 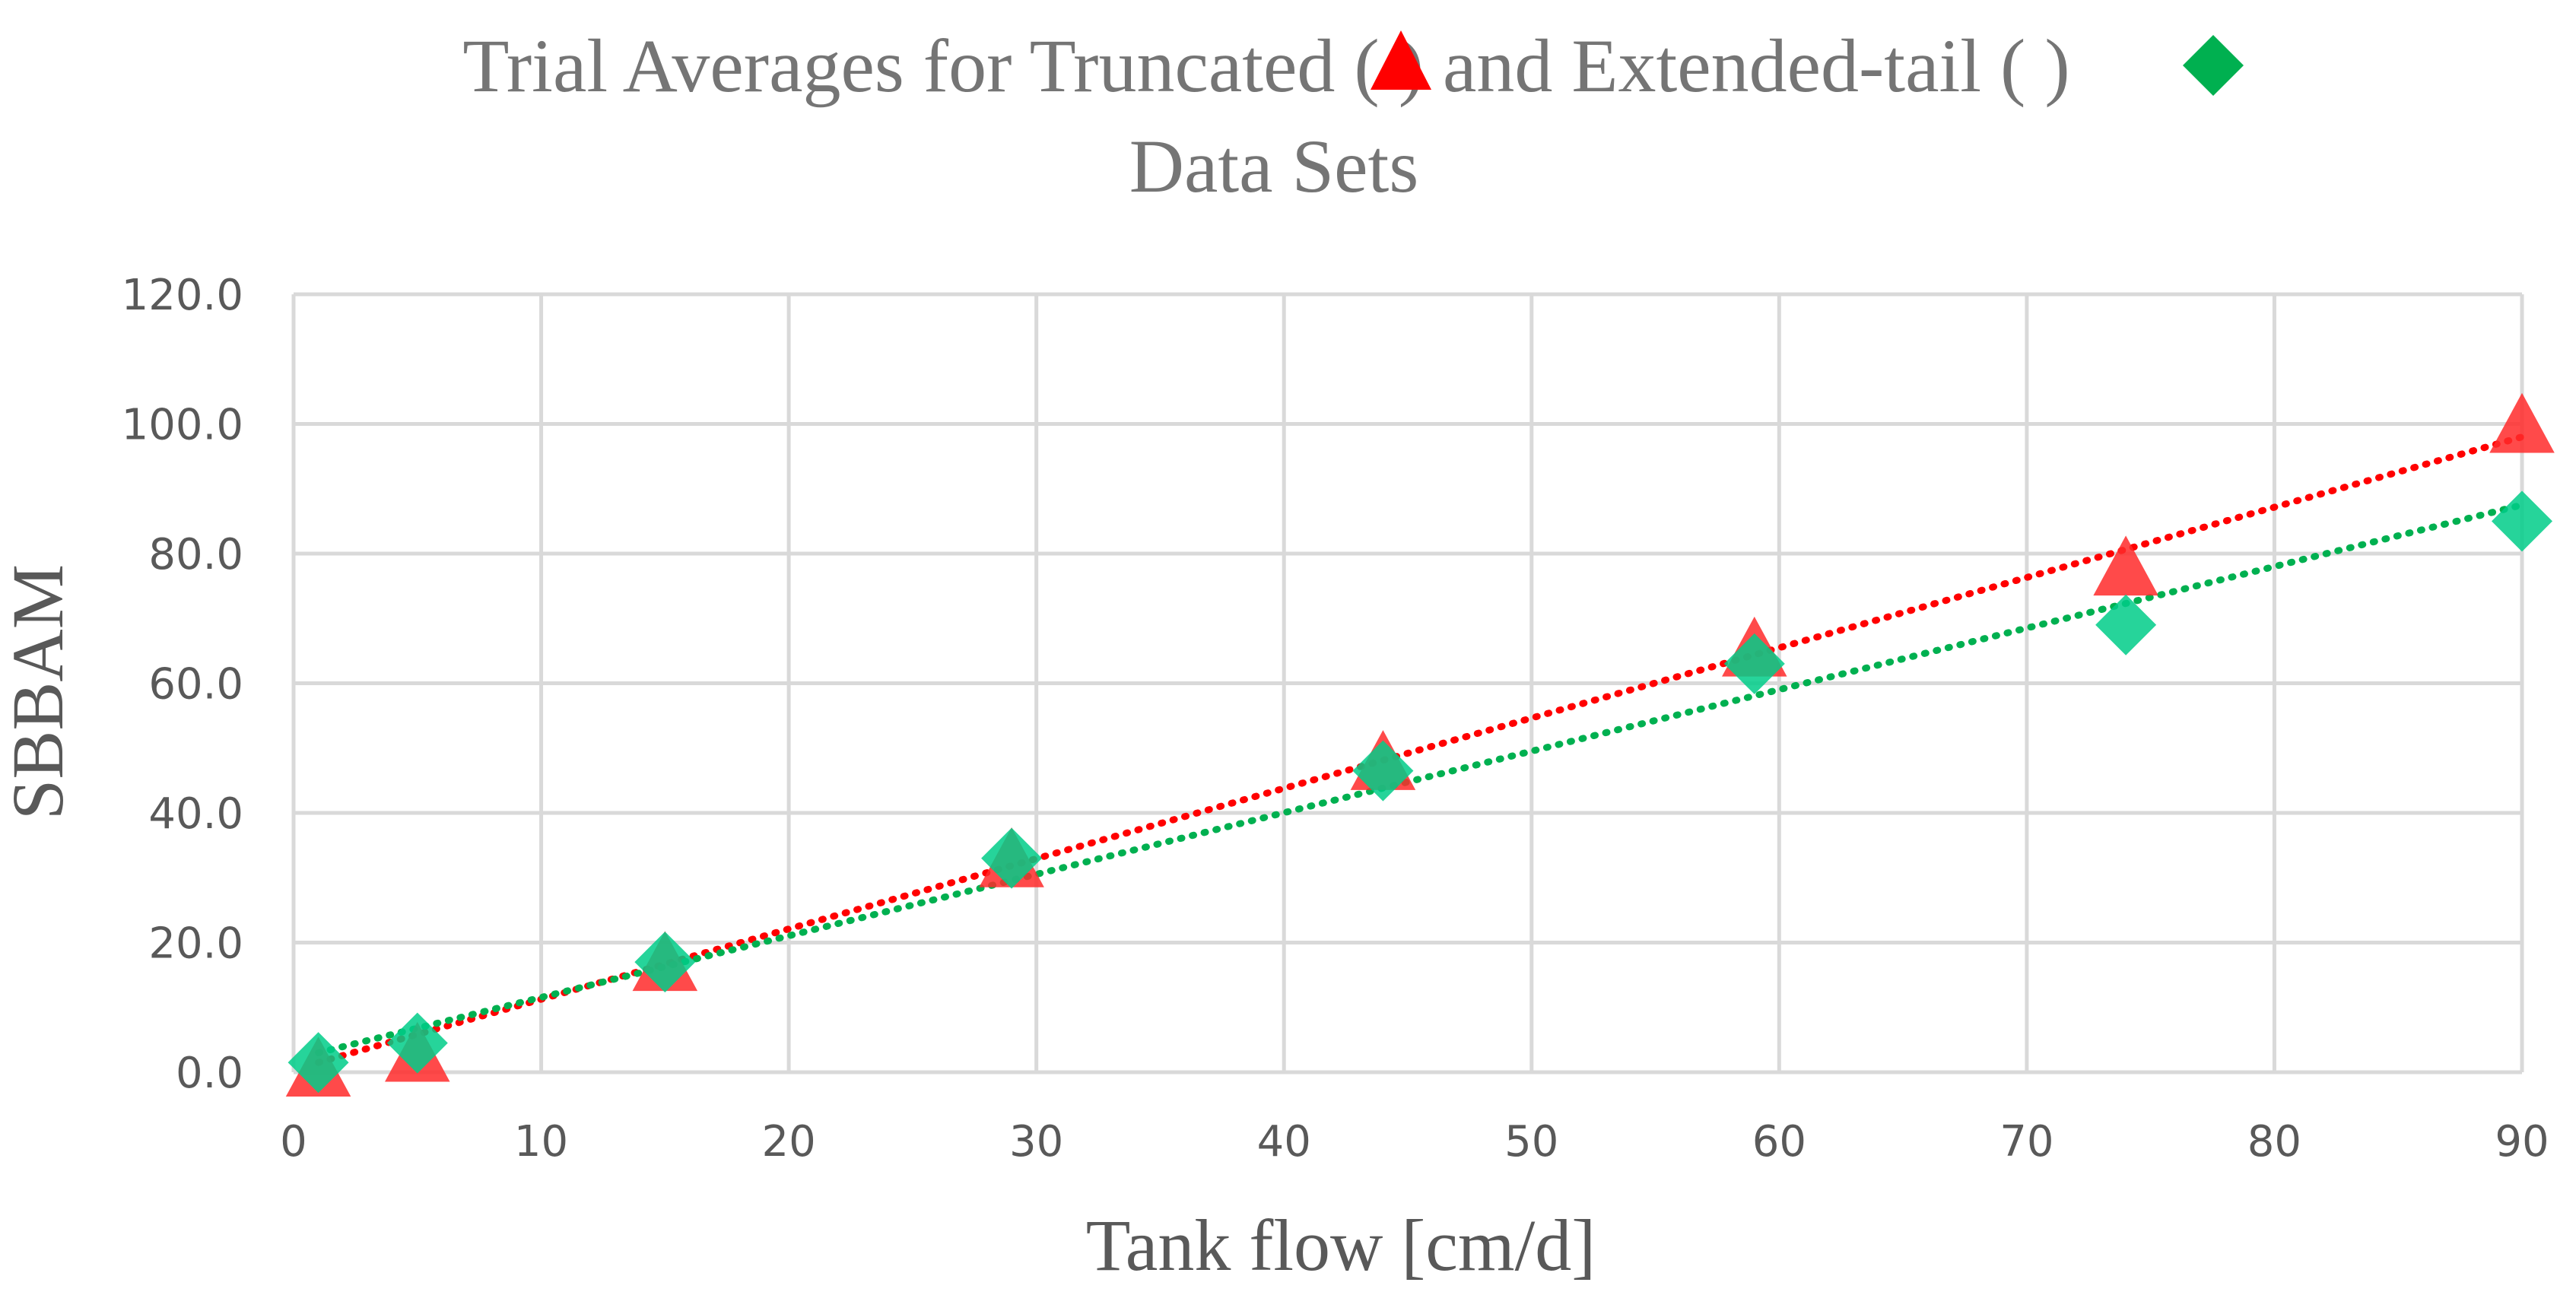 What do you see at coordinates (1401, 60) in the screenshot?
I see `title-triangle-icon` at bounding box center [1401, 60].